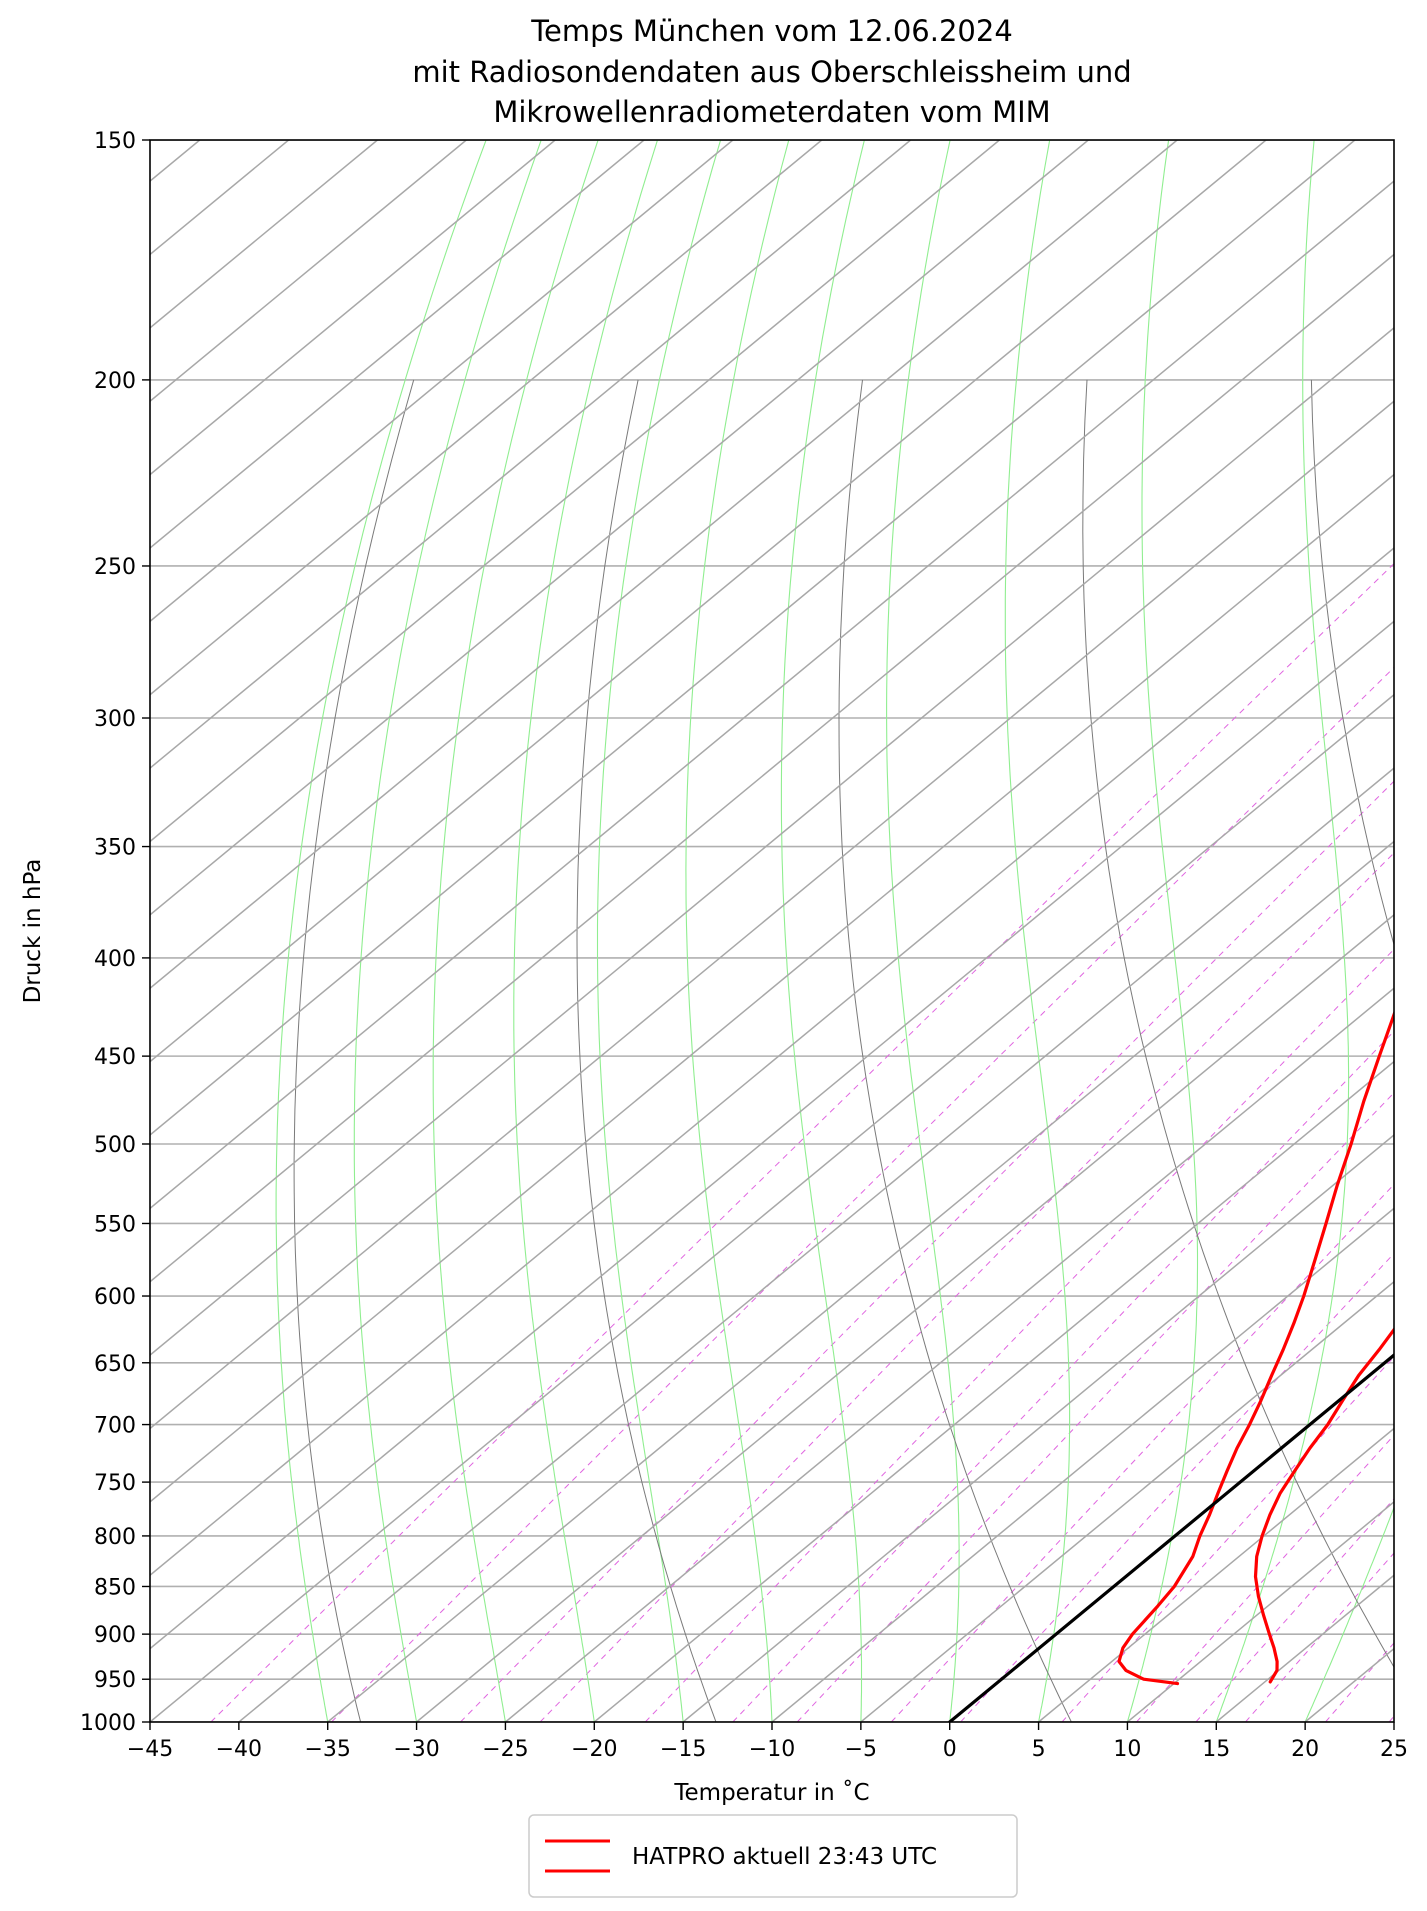 The image size is (1427, 1911). What do you see at coordinates (115, 1537) in the screenshot?
I see `y-tick-label: 800` at bounding box center [115, 1537].